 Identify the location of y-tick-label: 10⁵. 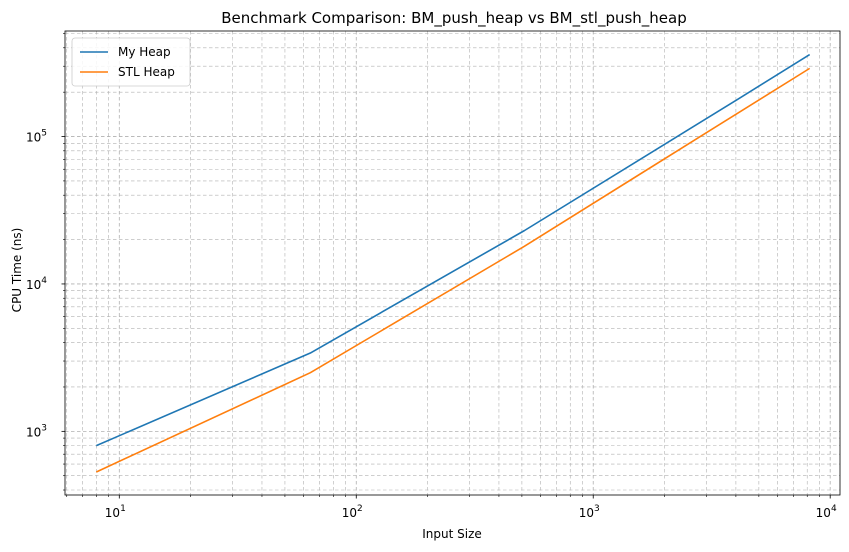
(36, 137).